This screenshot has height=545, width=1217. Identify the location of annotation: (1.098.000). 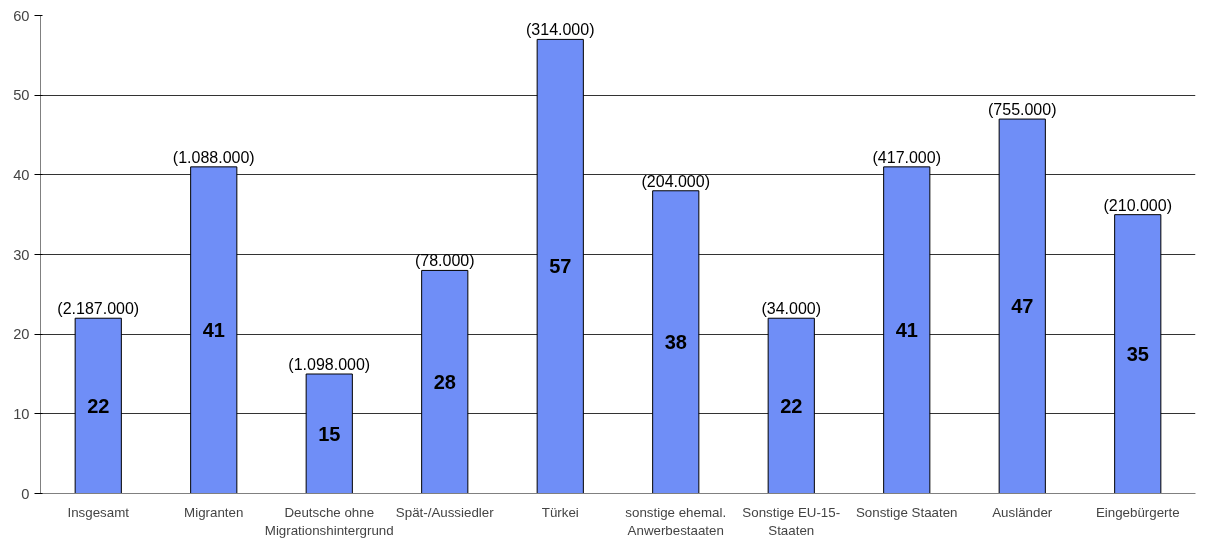
(329, 364).